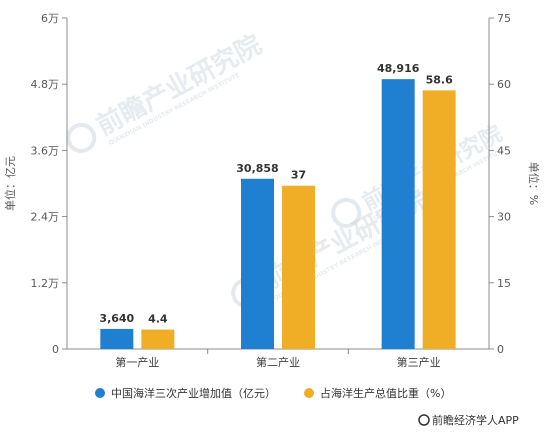  What do you see at coordinates (278, 362) in the screenshot?
I see `x-category-label: 第二产业` at bounding box center [278, 362].